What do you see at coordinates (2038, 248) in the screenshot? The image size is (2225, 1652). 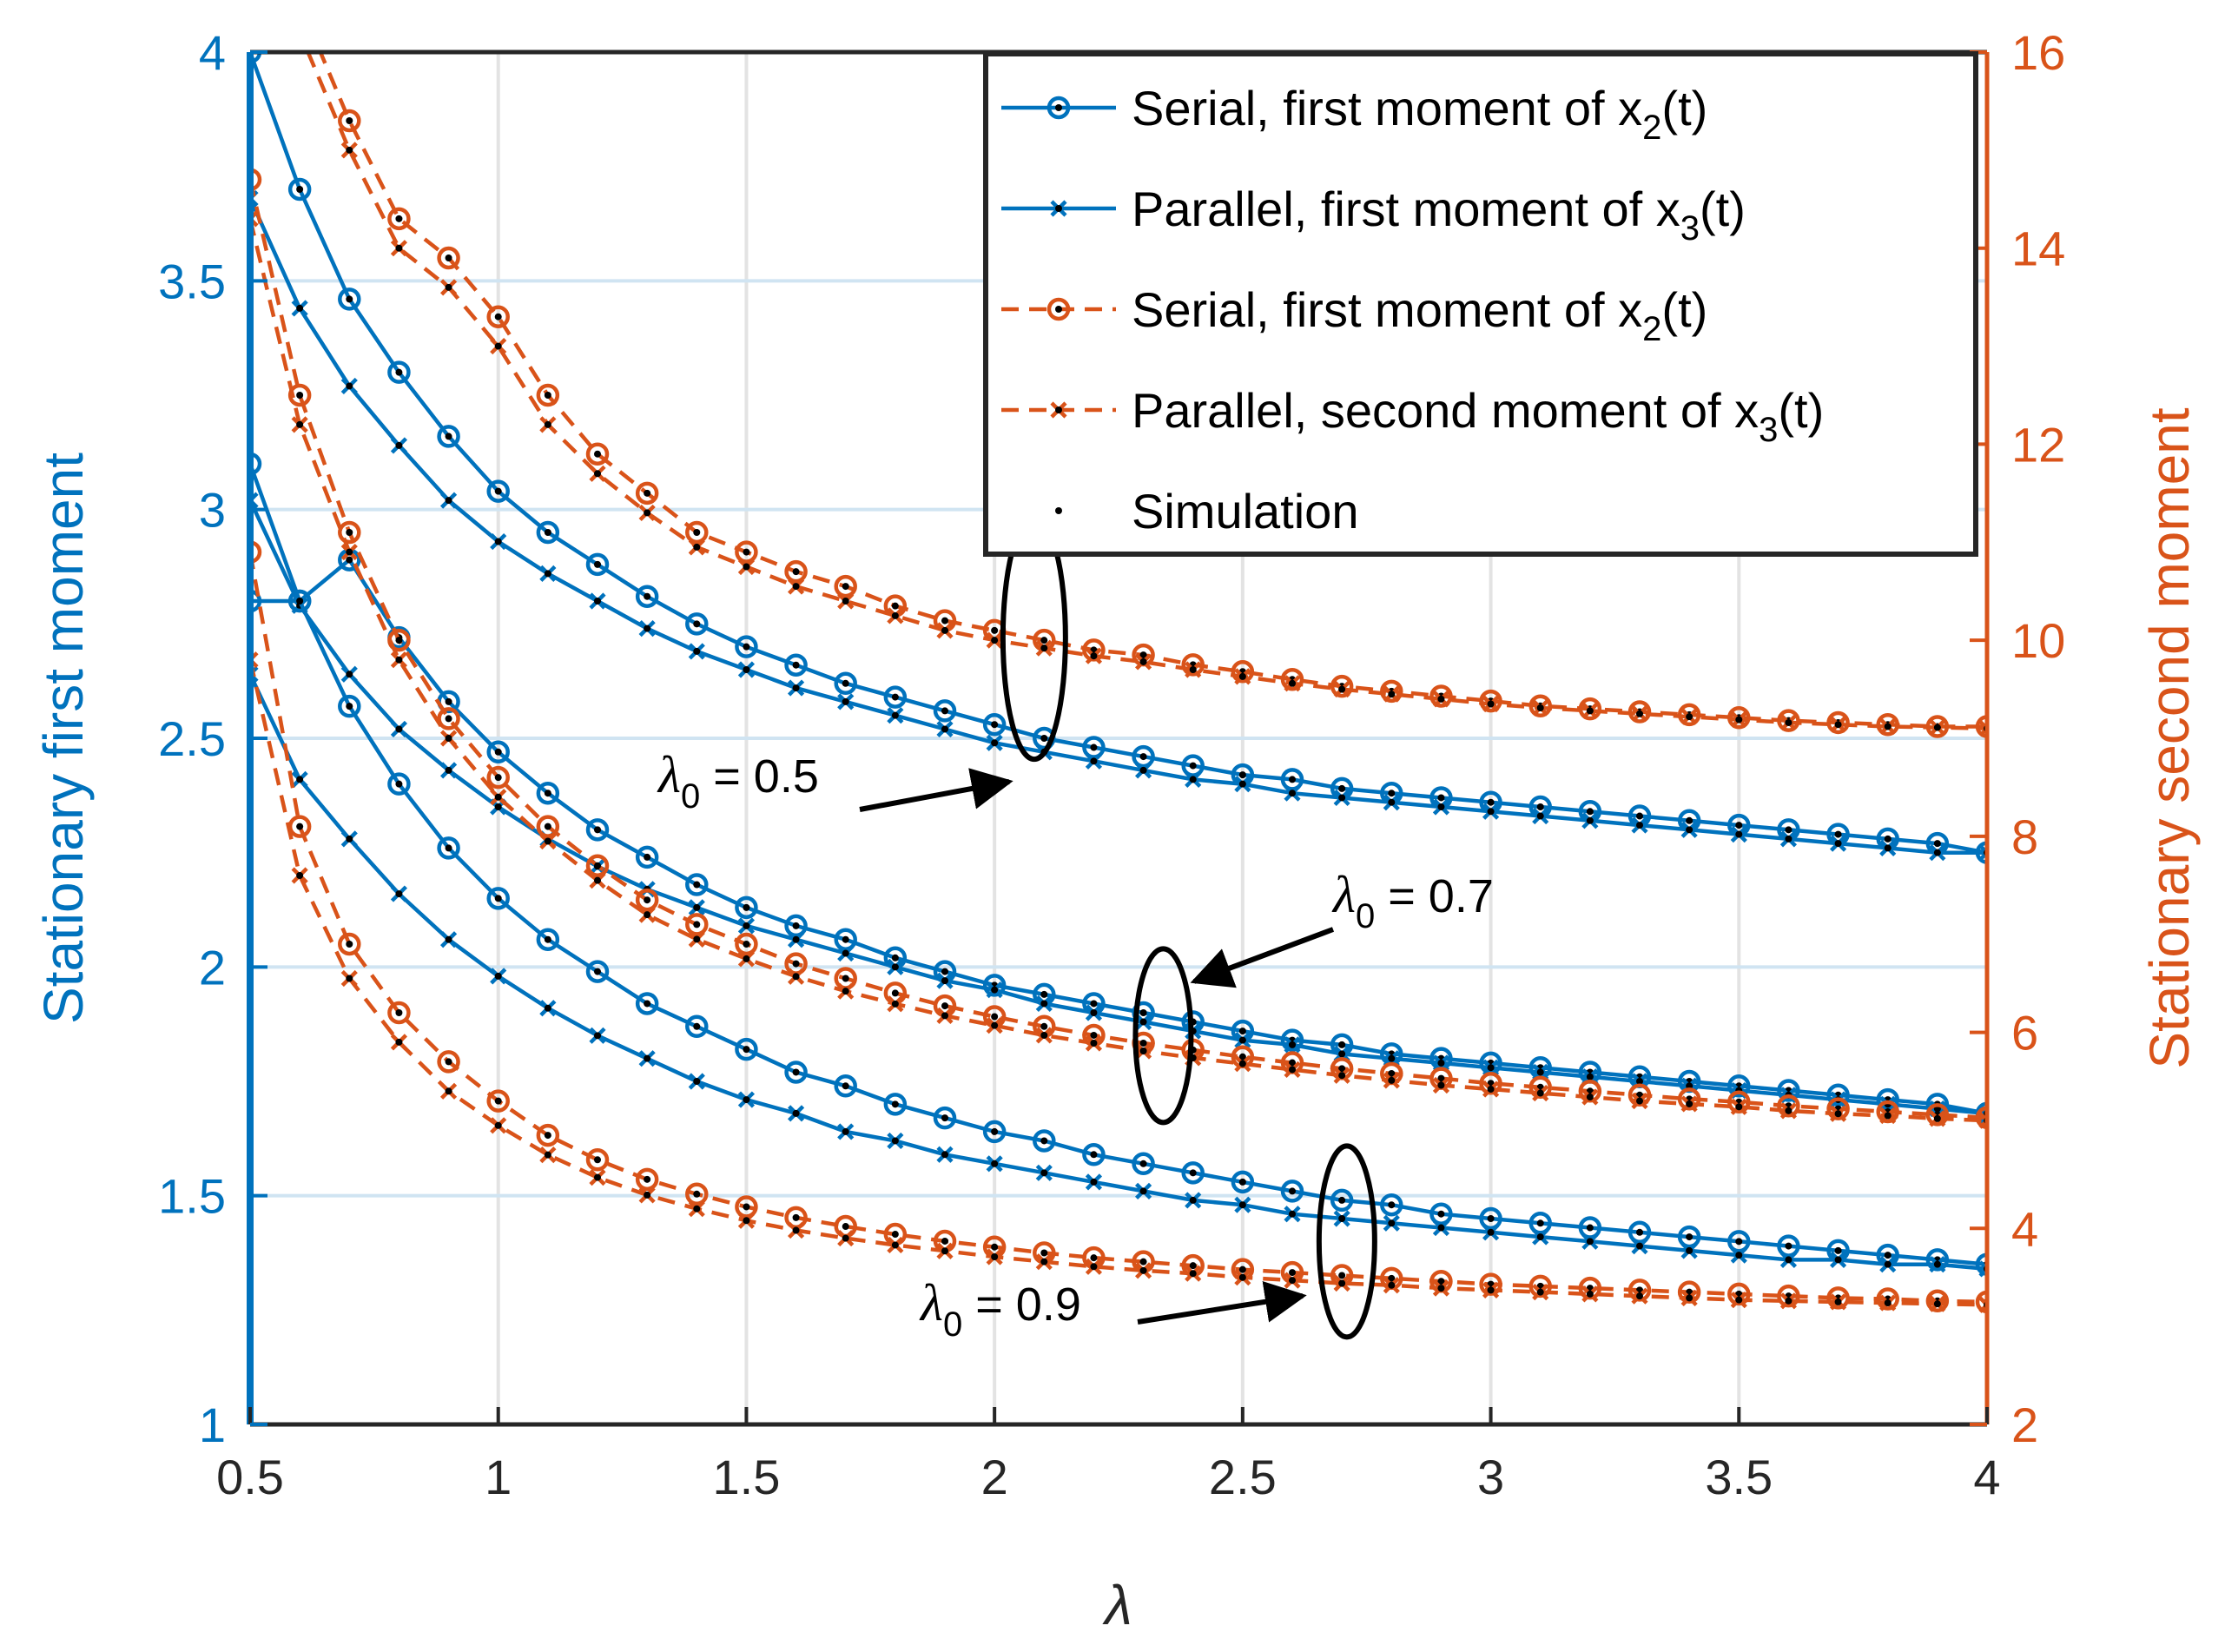 I see `y-right-tick-label: 14` at bounding box center [2038, 248].